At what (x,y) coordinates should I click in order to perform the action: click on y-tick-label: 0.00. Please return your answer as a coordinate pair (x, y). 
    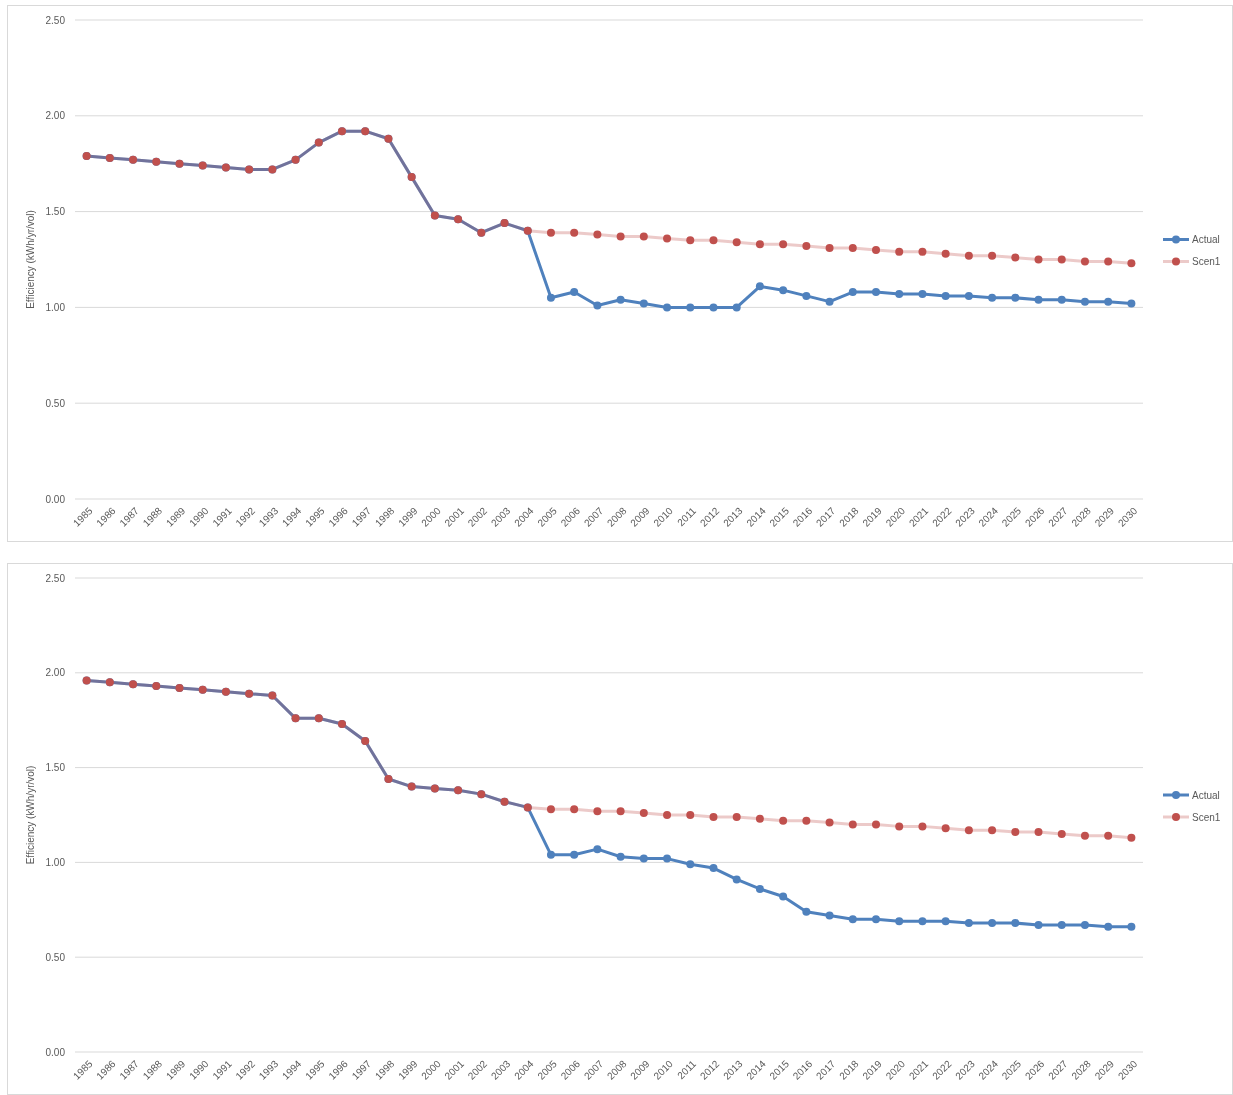
    Looking at the image, I should click on (55, 1052).